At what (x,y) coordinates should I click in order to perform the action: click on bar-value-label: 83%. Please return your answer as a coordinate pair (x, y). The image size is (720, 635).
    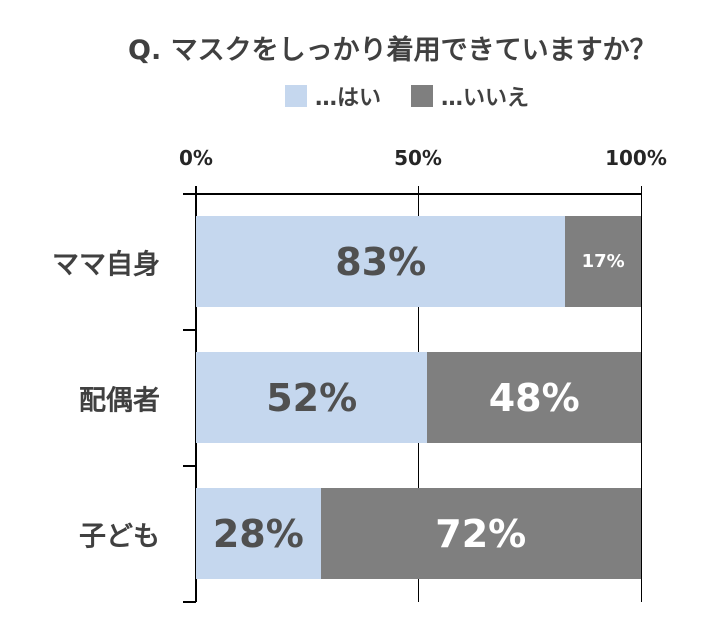
    Looking at the image, I should click on (381, 261).